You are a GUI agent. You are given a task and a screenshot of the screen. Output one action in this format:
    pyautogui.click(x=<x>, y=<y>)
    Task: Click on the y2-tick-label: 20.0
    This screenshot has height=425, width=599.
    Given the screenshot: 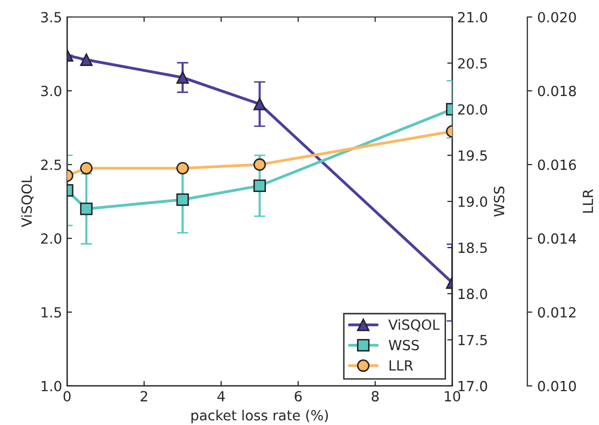 What is the action you would take?
    pyautogui.click(x=473, y=109)
    